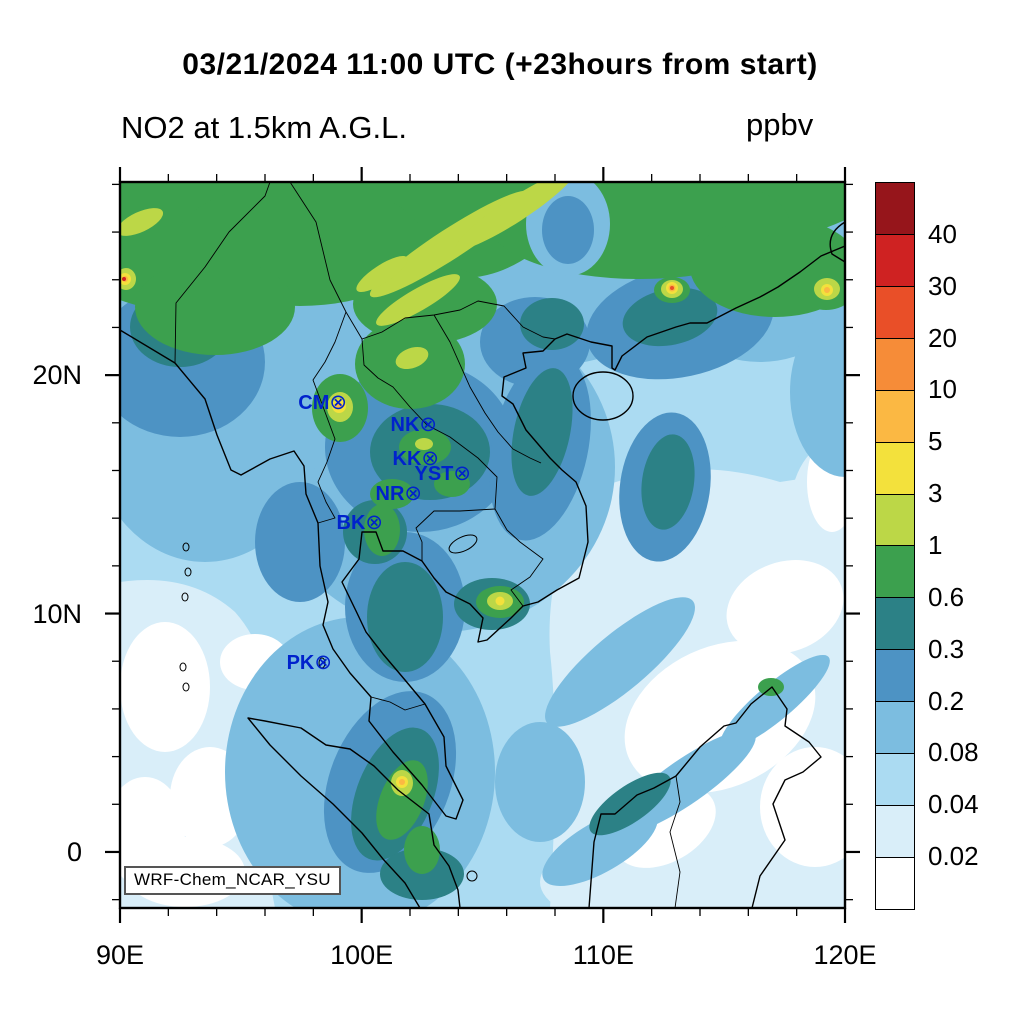 The width and height of the screenshot is (1024, 1024). What do you see at coordinates (74, 851) in the screenshot?
I see `y-axis-label: 0` at bounding box center [74, 851].